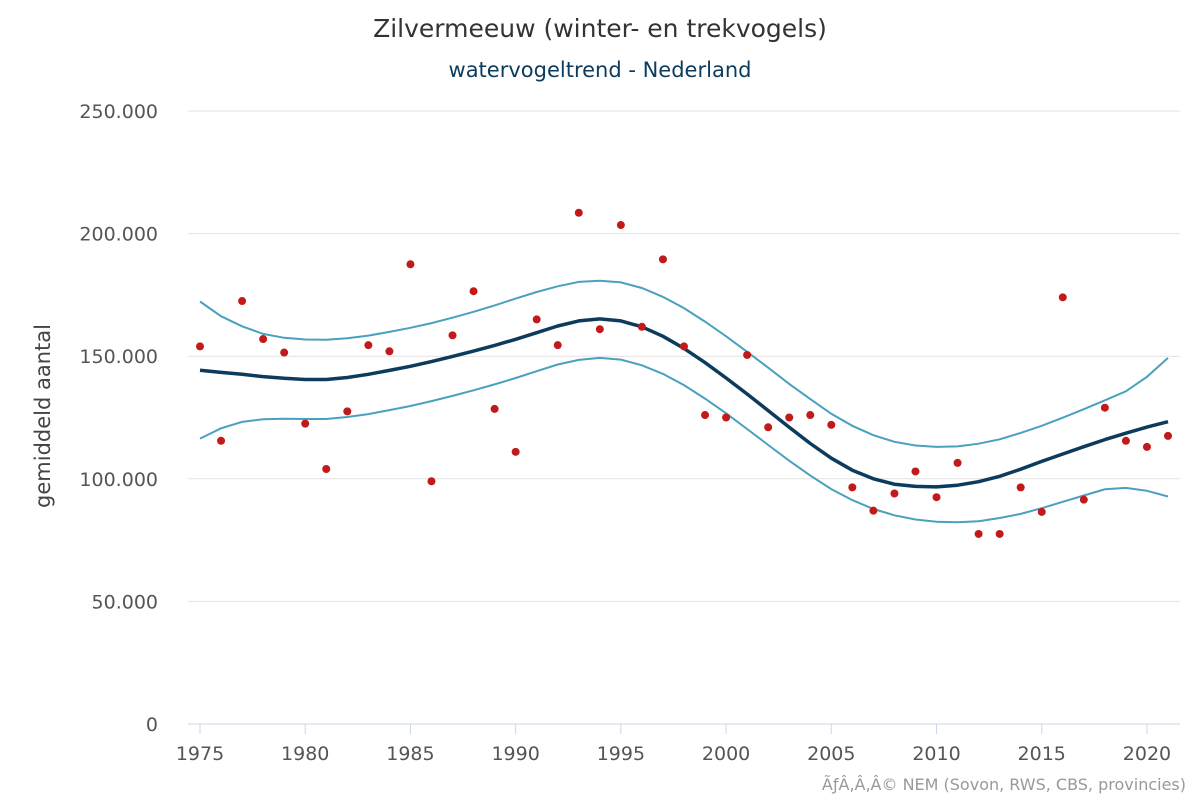 This screenshot has height=800, width=1200. What do you see at coordinates (936, 754) in the screenshot?
I see `x-tick-label: 2010` at bounding box center [936, 754].